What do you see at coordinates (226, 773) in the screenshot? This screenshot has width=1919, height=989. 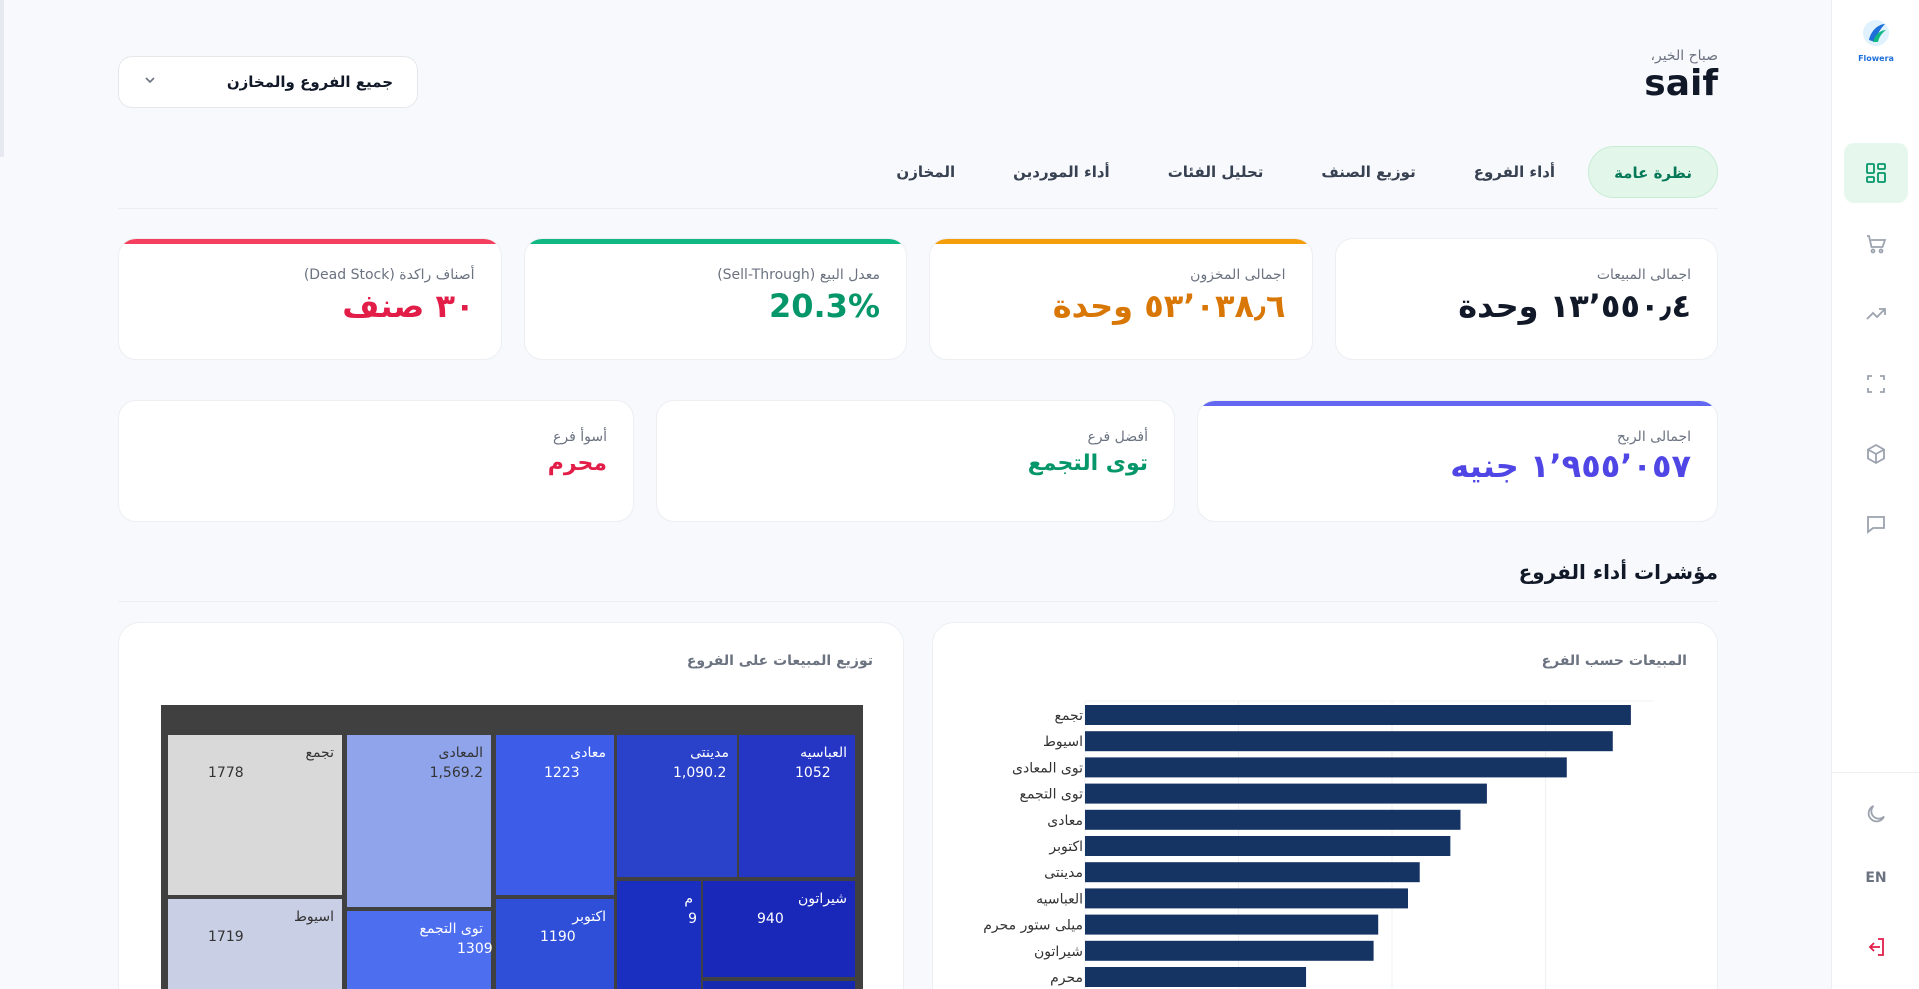 I see `treemap-tile-value: 1778` at bounding box center [226, 773].